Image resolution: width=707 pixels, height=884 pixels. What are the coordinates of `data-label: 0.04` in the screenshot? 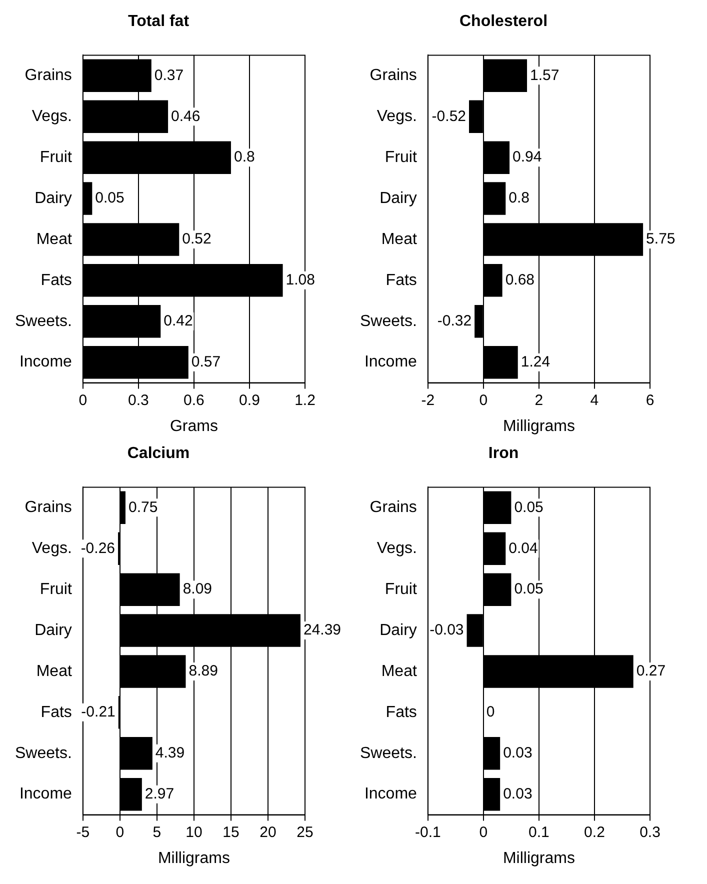 It's located at (523, 548).